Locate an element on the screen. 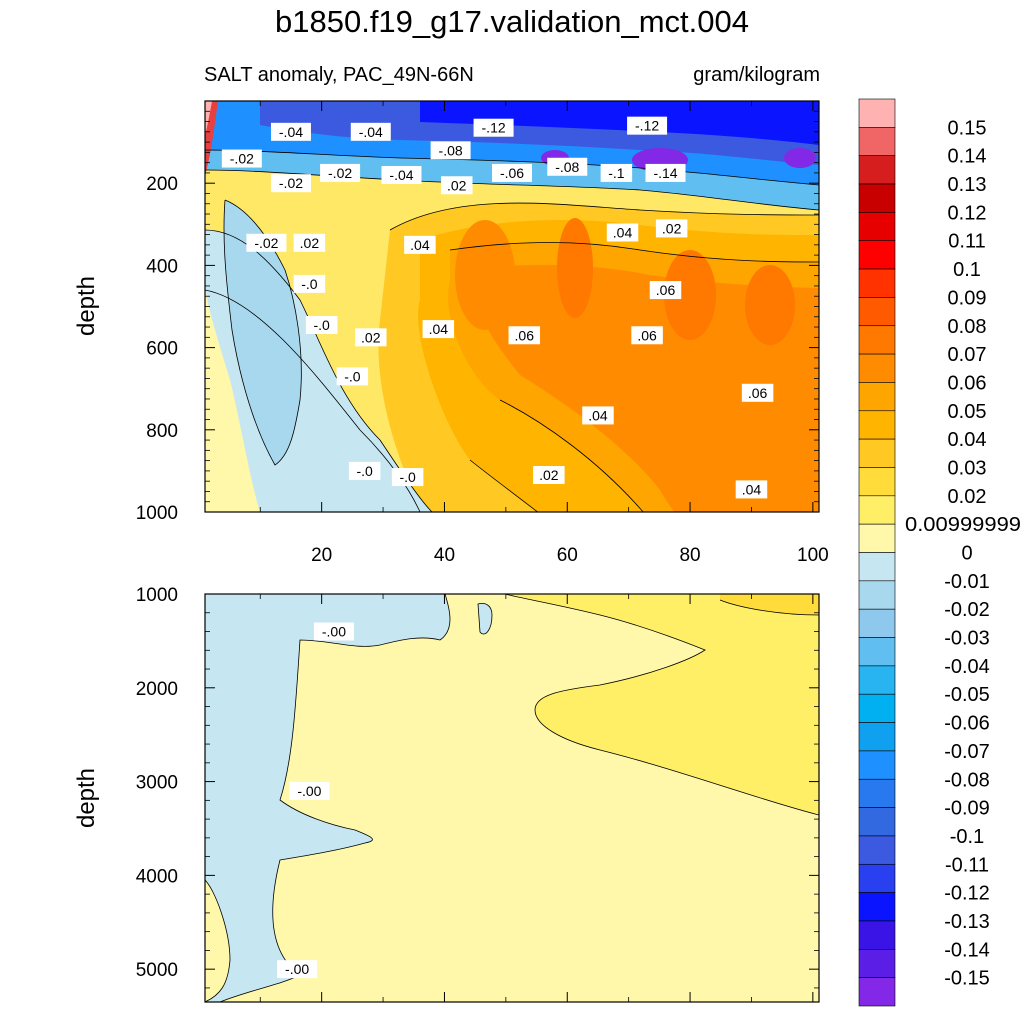 The height and width of the screenshot is (1024, 1024). x-tick-label: 60 is located at coordinates (567, 555).